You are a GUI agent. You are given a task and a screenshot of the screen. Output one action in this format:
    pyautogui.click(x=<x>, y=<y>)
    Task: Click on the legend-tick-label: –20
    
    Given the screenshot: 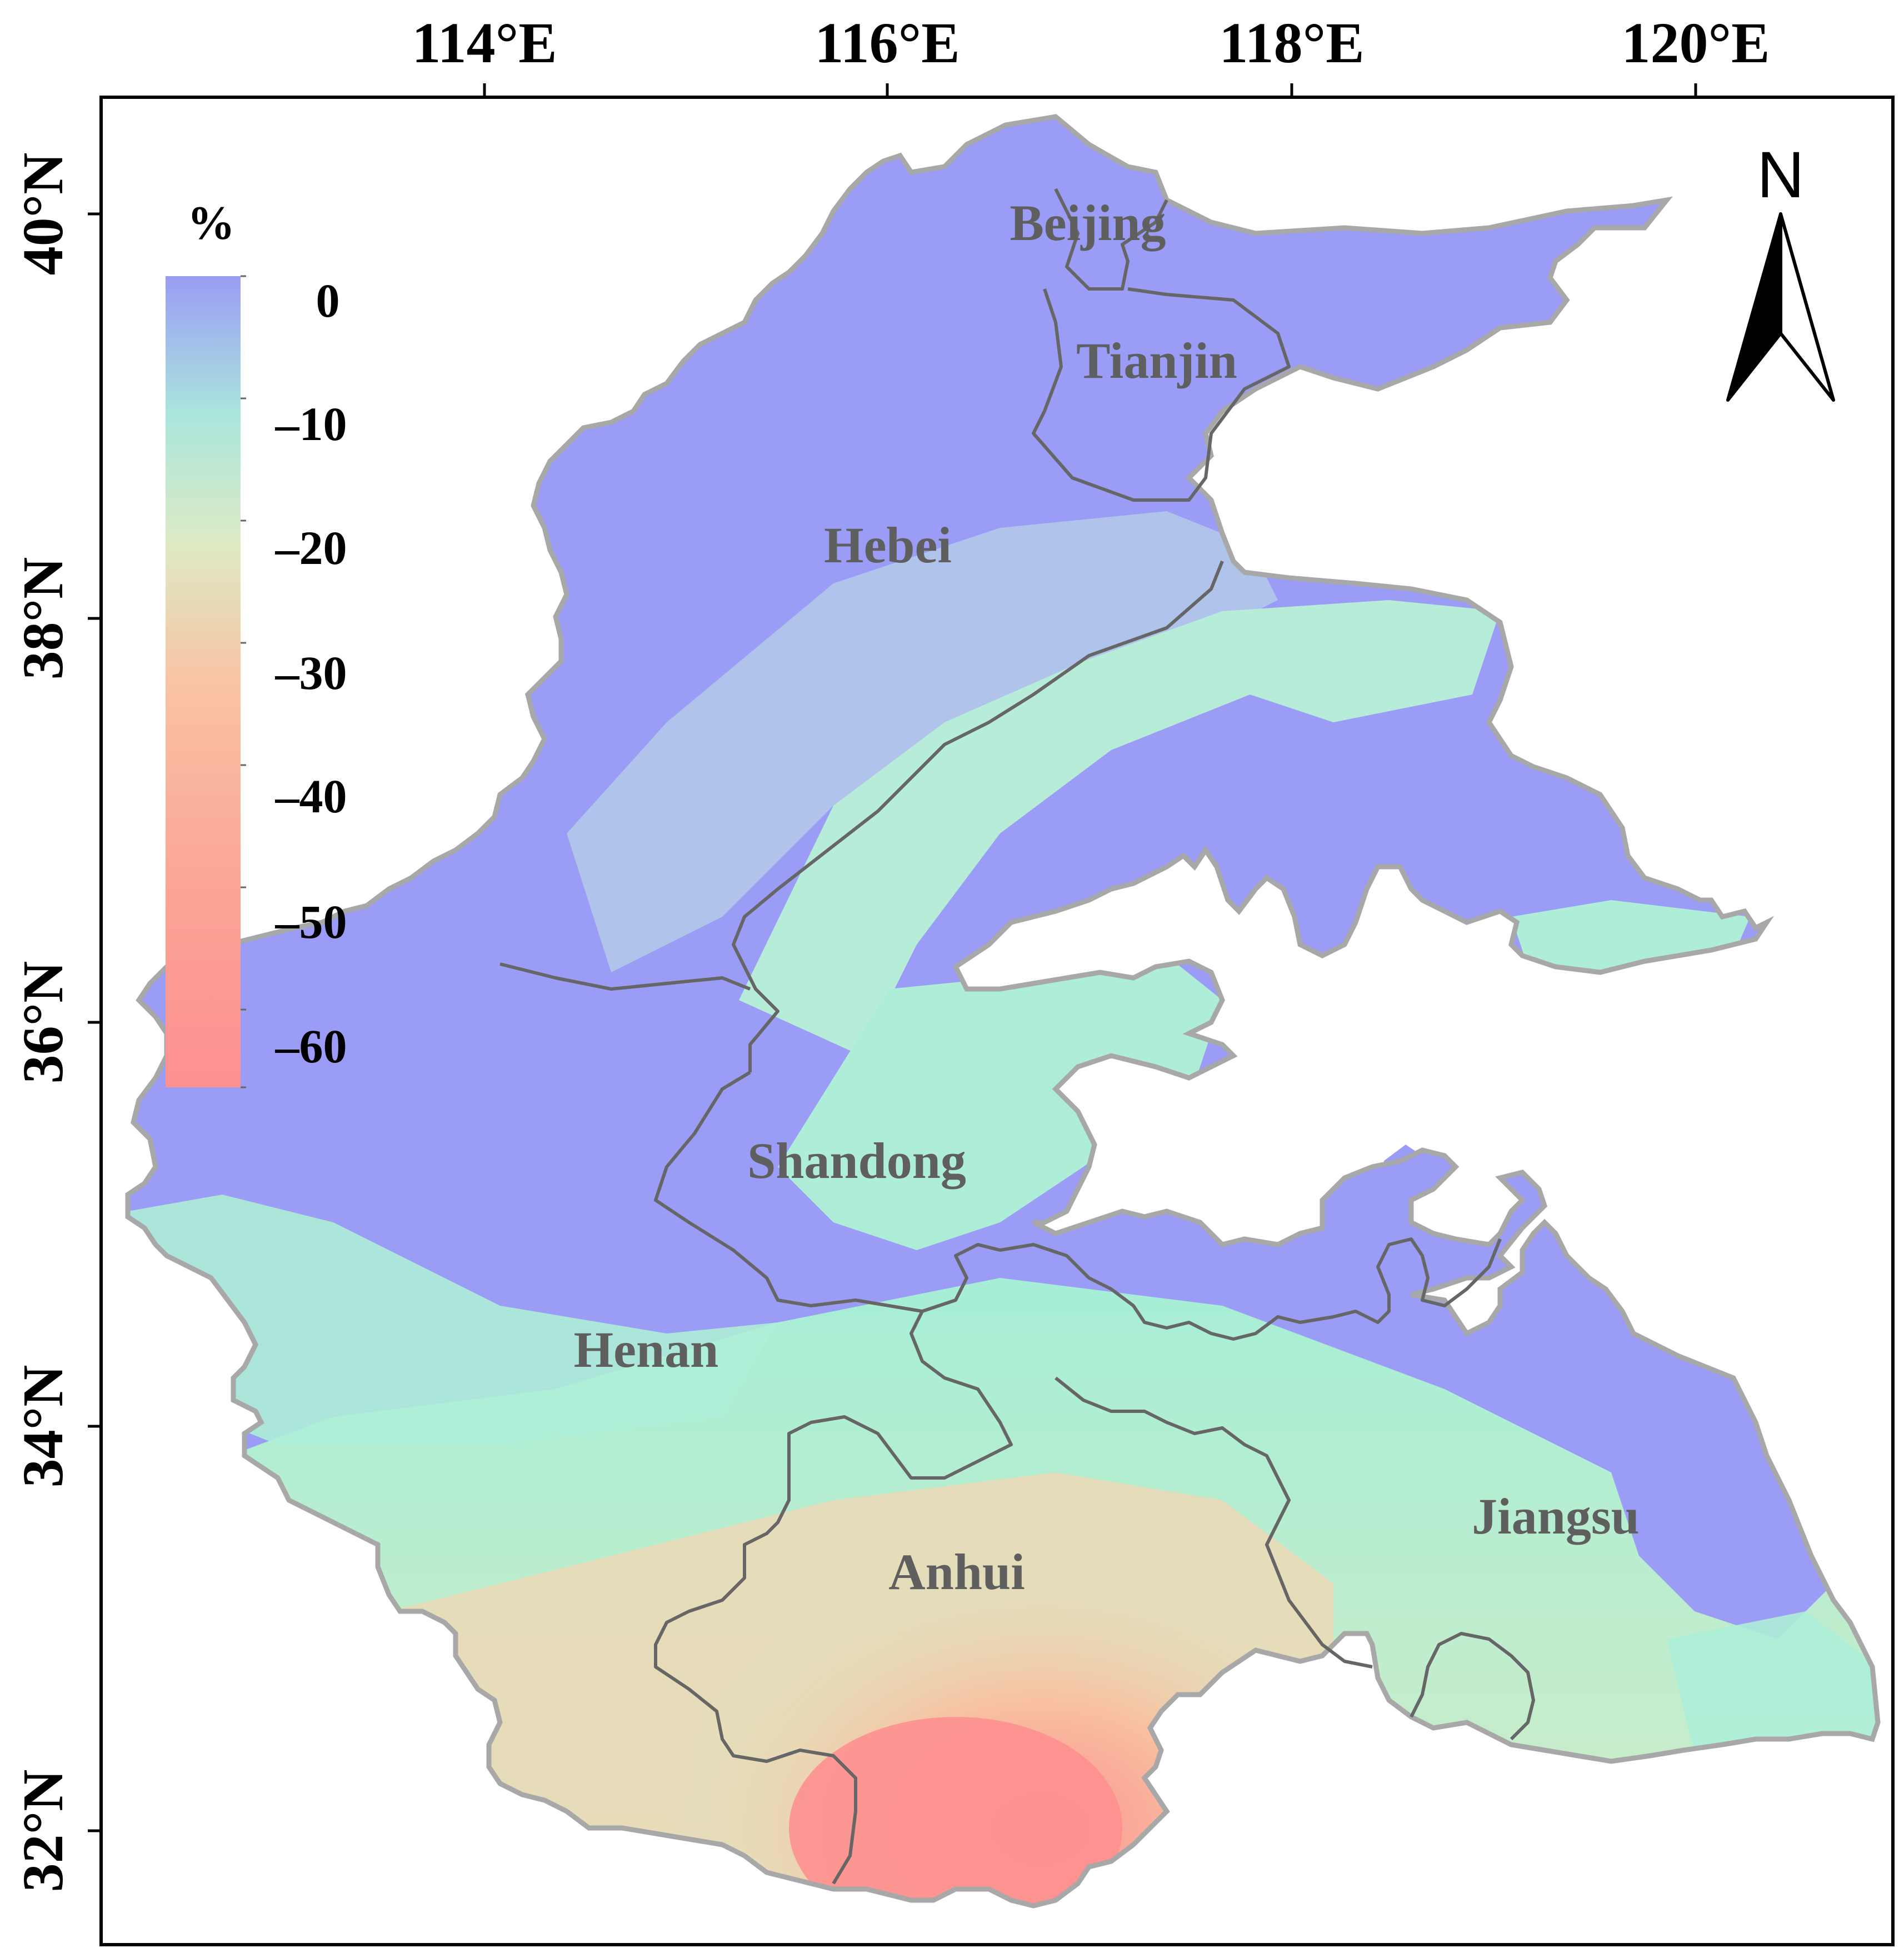 What is the action you would take?
    pyautogui.click(x=311, y=548)
    